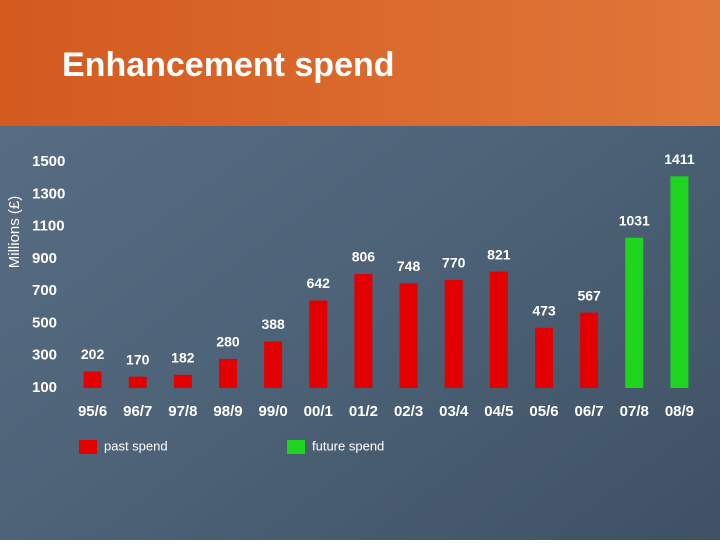  Describe the element at coordinates (454, 263) in the screenshot. I see `value-label: 770` at that location.